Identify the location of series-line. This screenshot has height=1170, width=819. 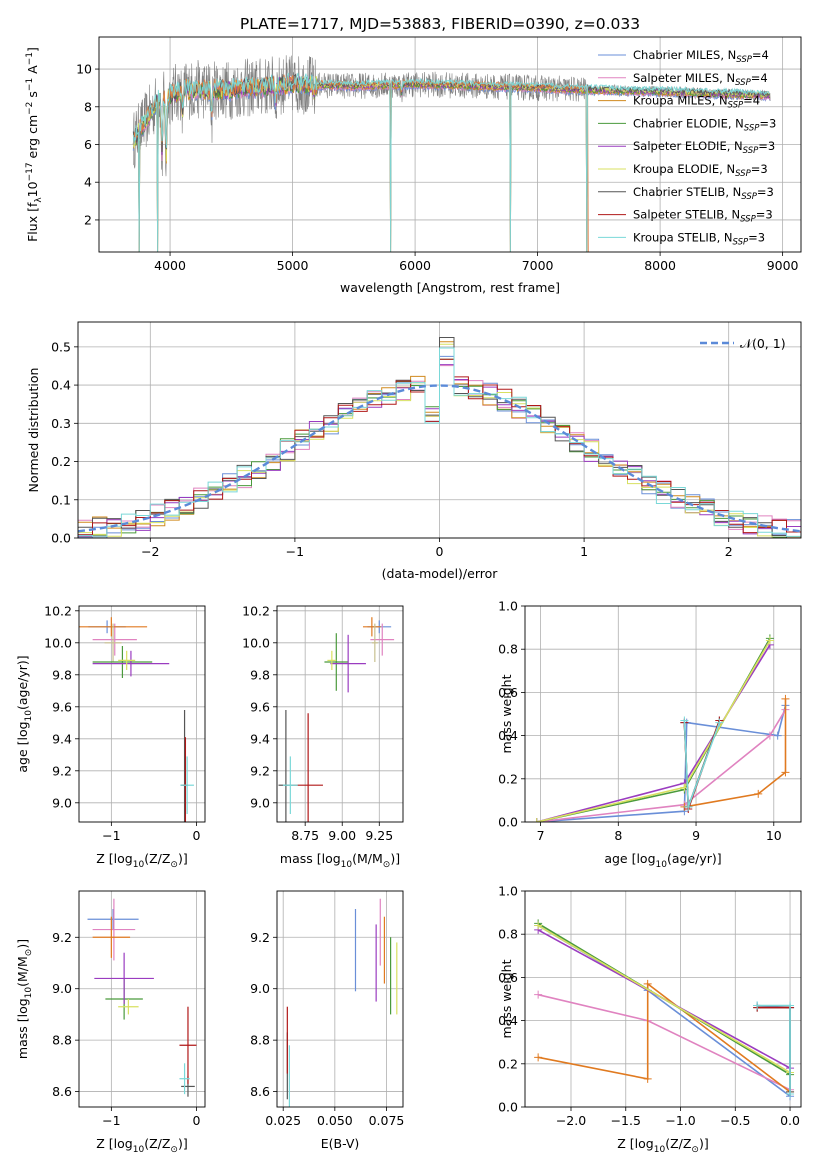
(735, 753).